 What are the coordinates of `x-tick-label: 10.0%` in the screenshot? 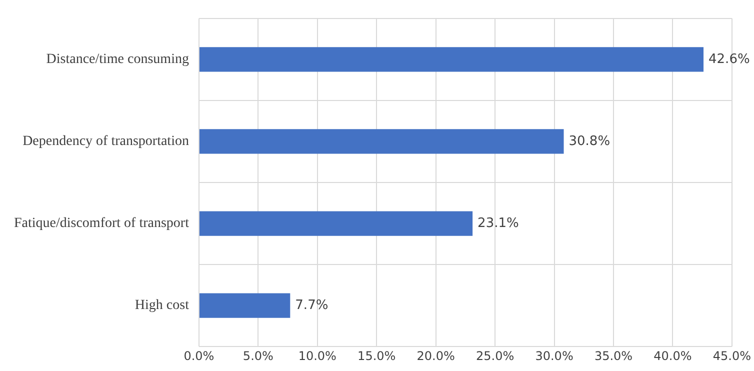 It's located at (317, 355).